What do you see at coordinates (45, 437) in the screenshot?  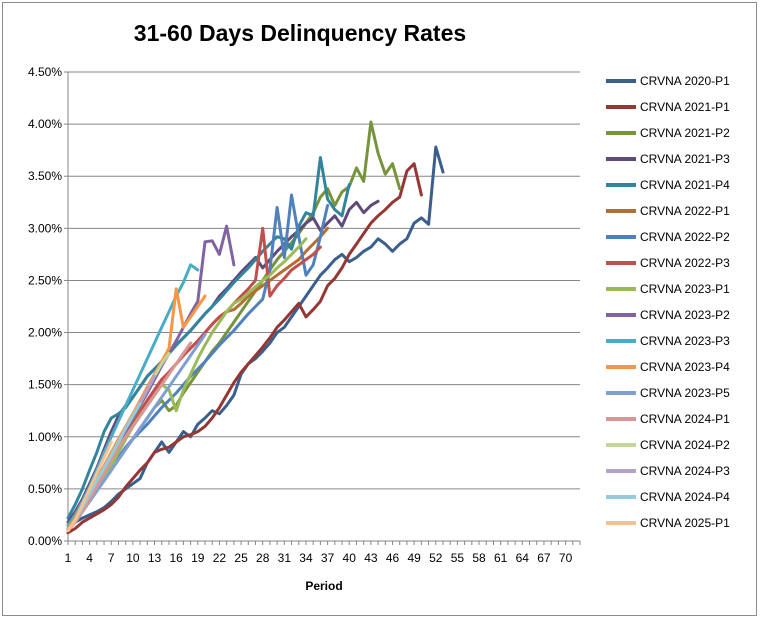 I see `y-tick-label: 1.00%` at bounding box center [45, 437].